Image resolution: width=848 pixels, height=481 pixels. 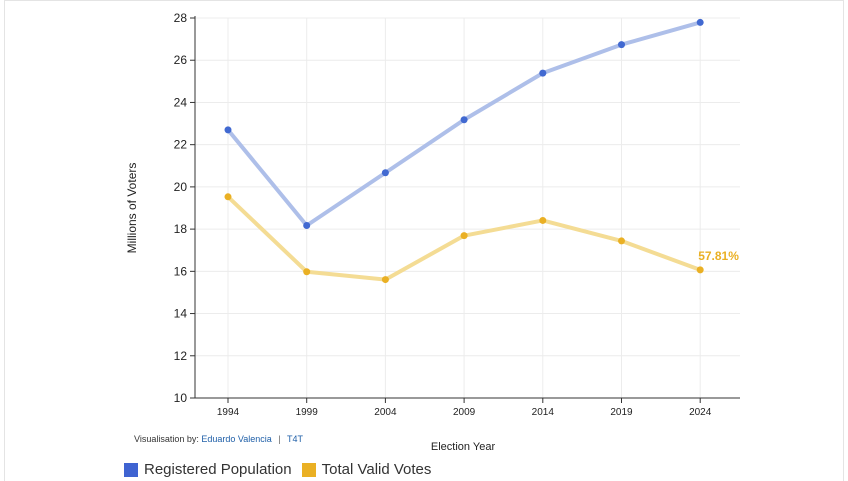 What do you see at coordinates (132, 208) in the screenshot?
I see `y-axis-label: Millions of Voters` at bounding box center [132, 208].